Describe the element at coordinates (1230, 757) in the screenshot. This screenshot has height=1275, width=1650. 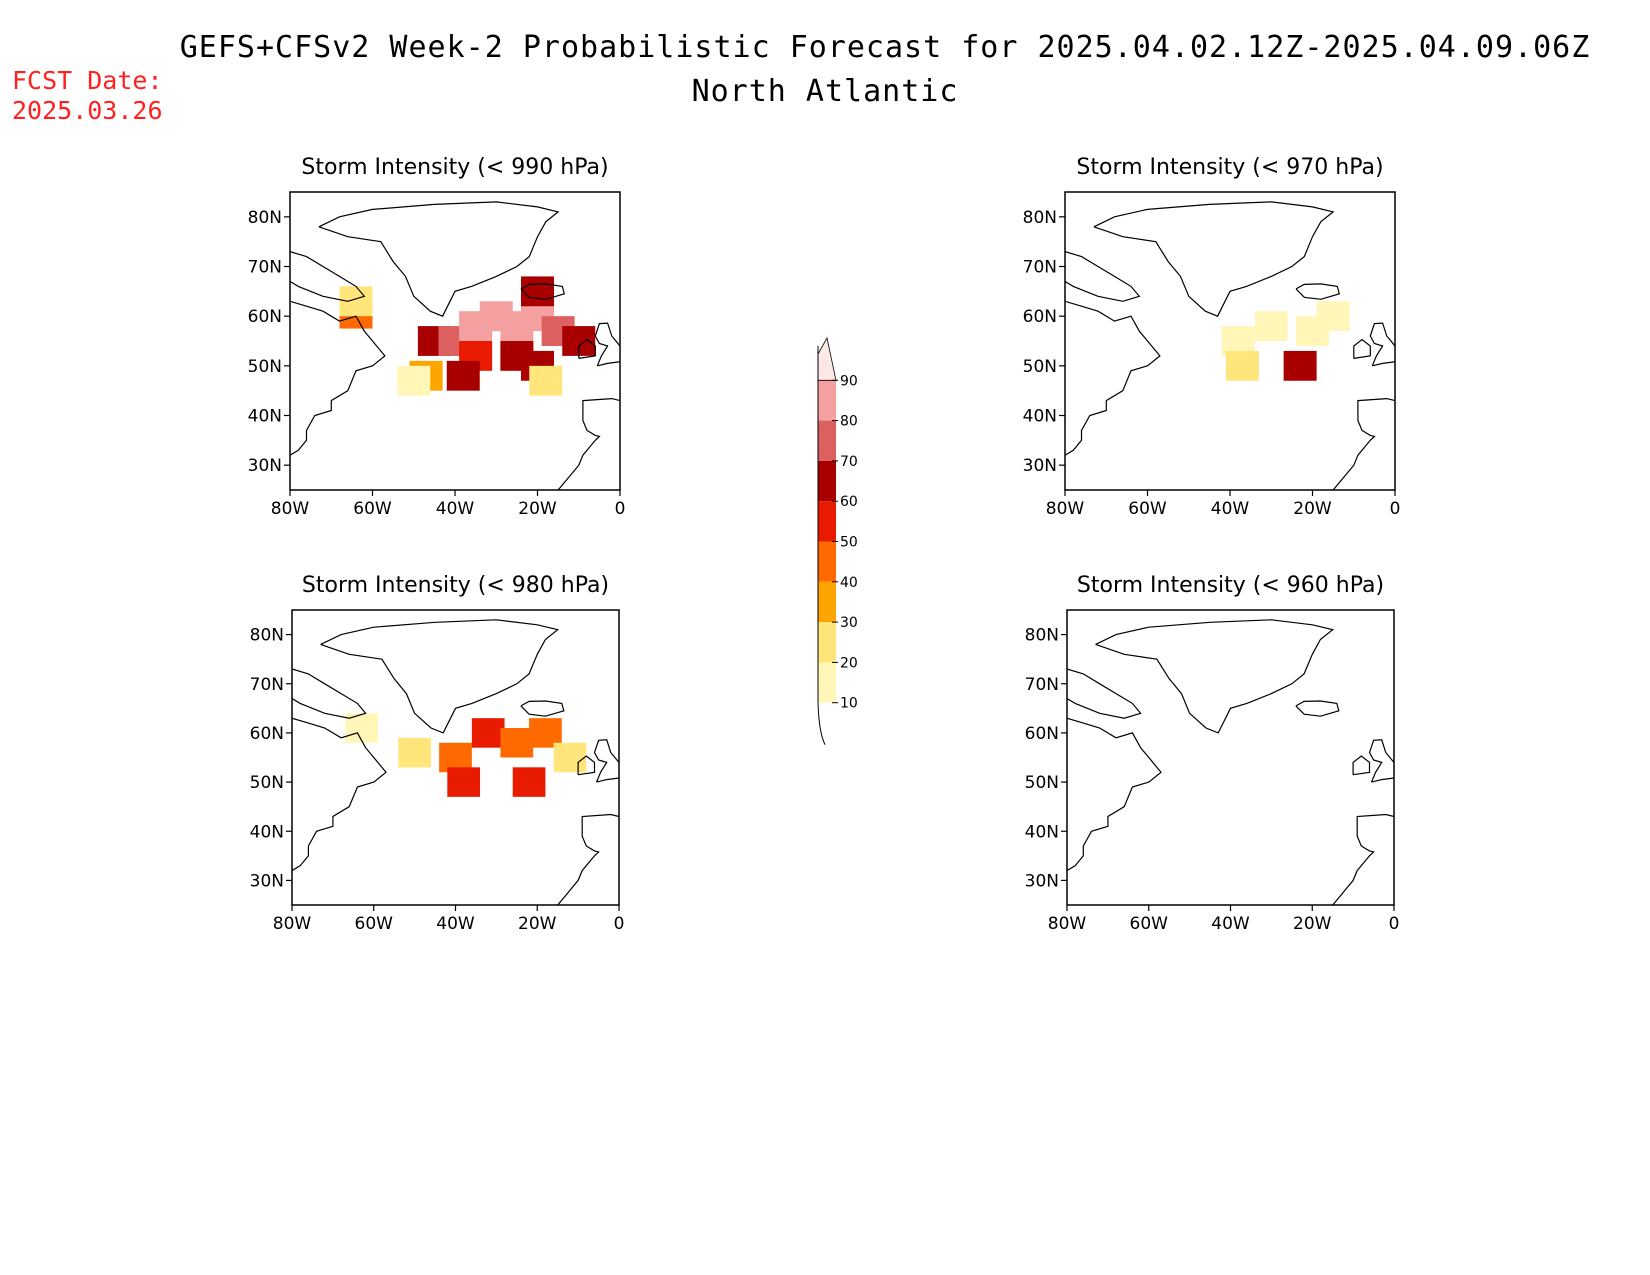
I see `map-frame` at that location.